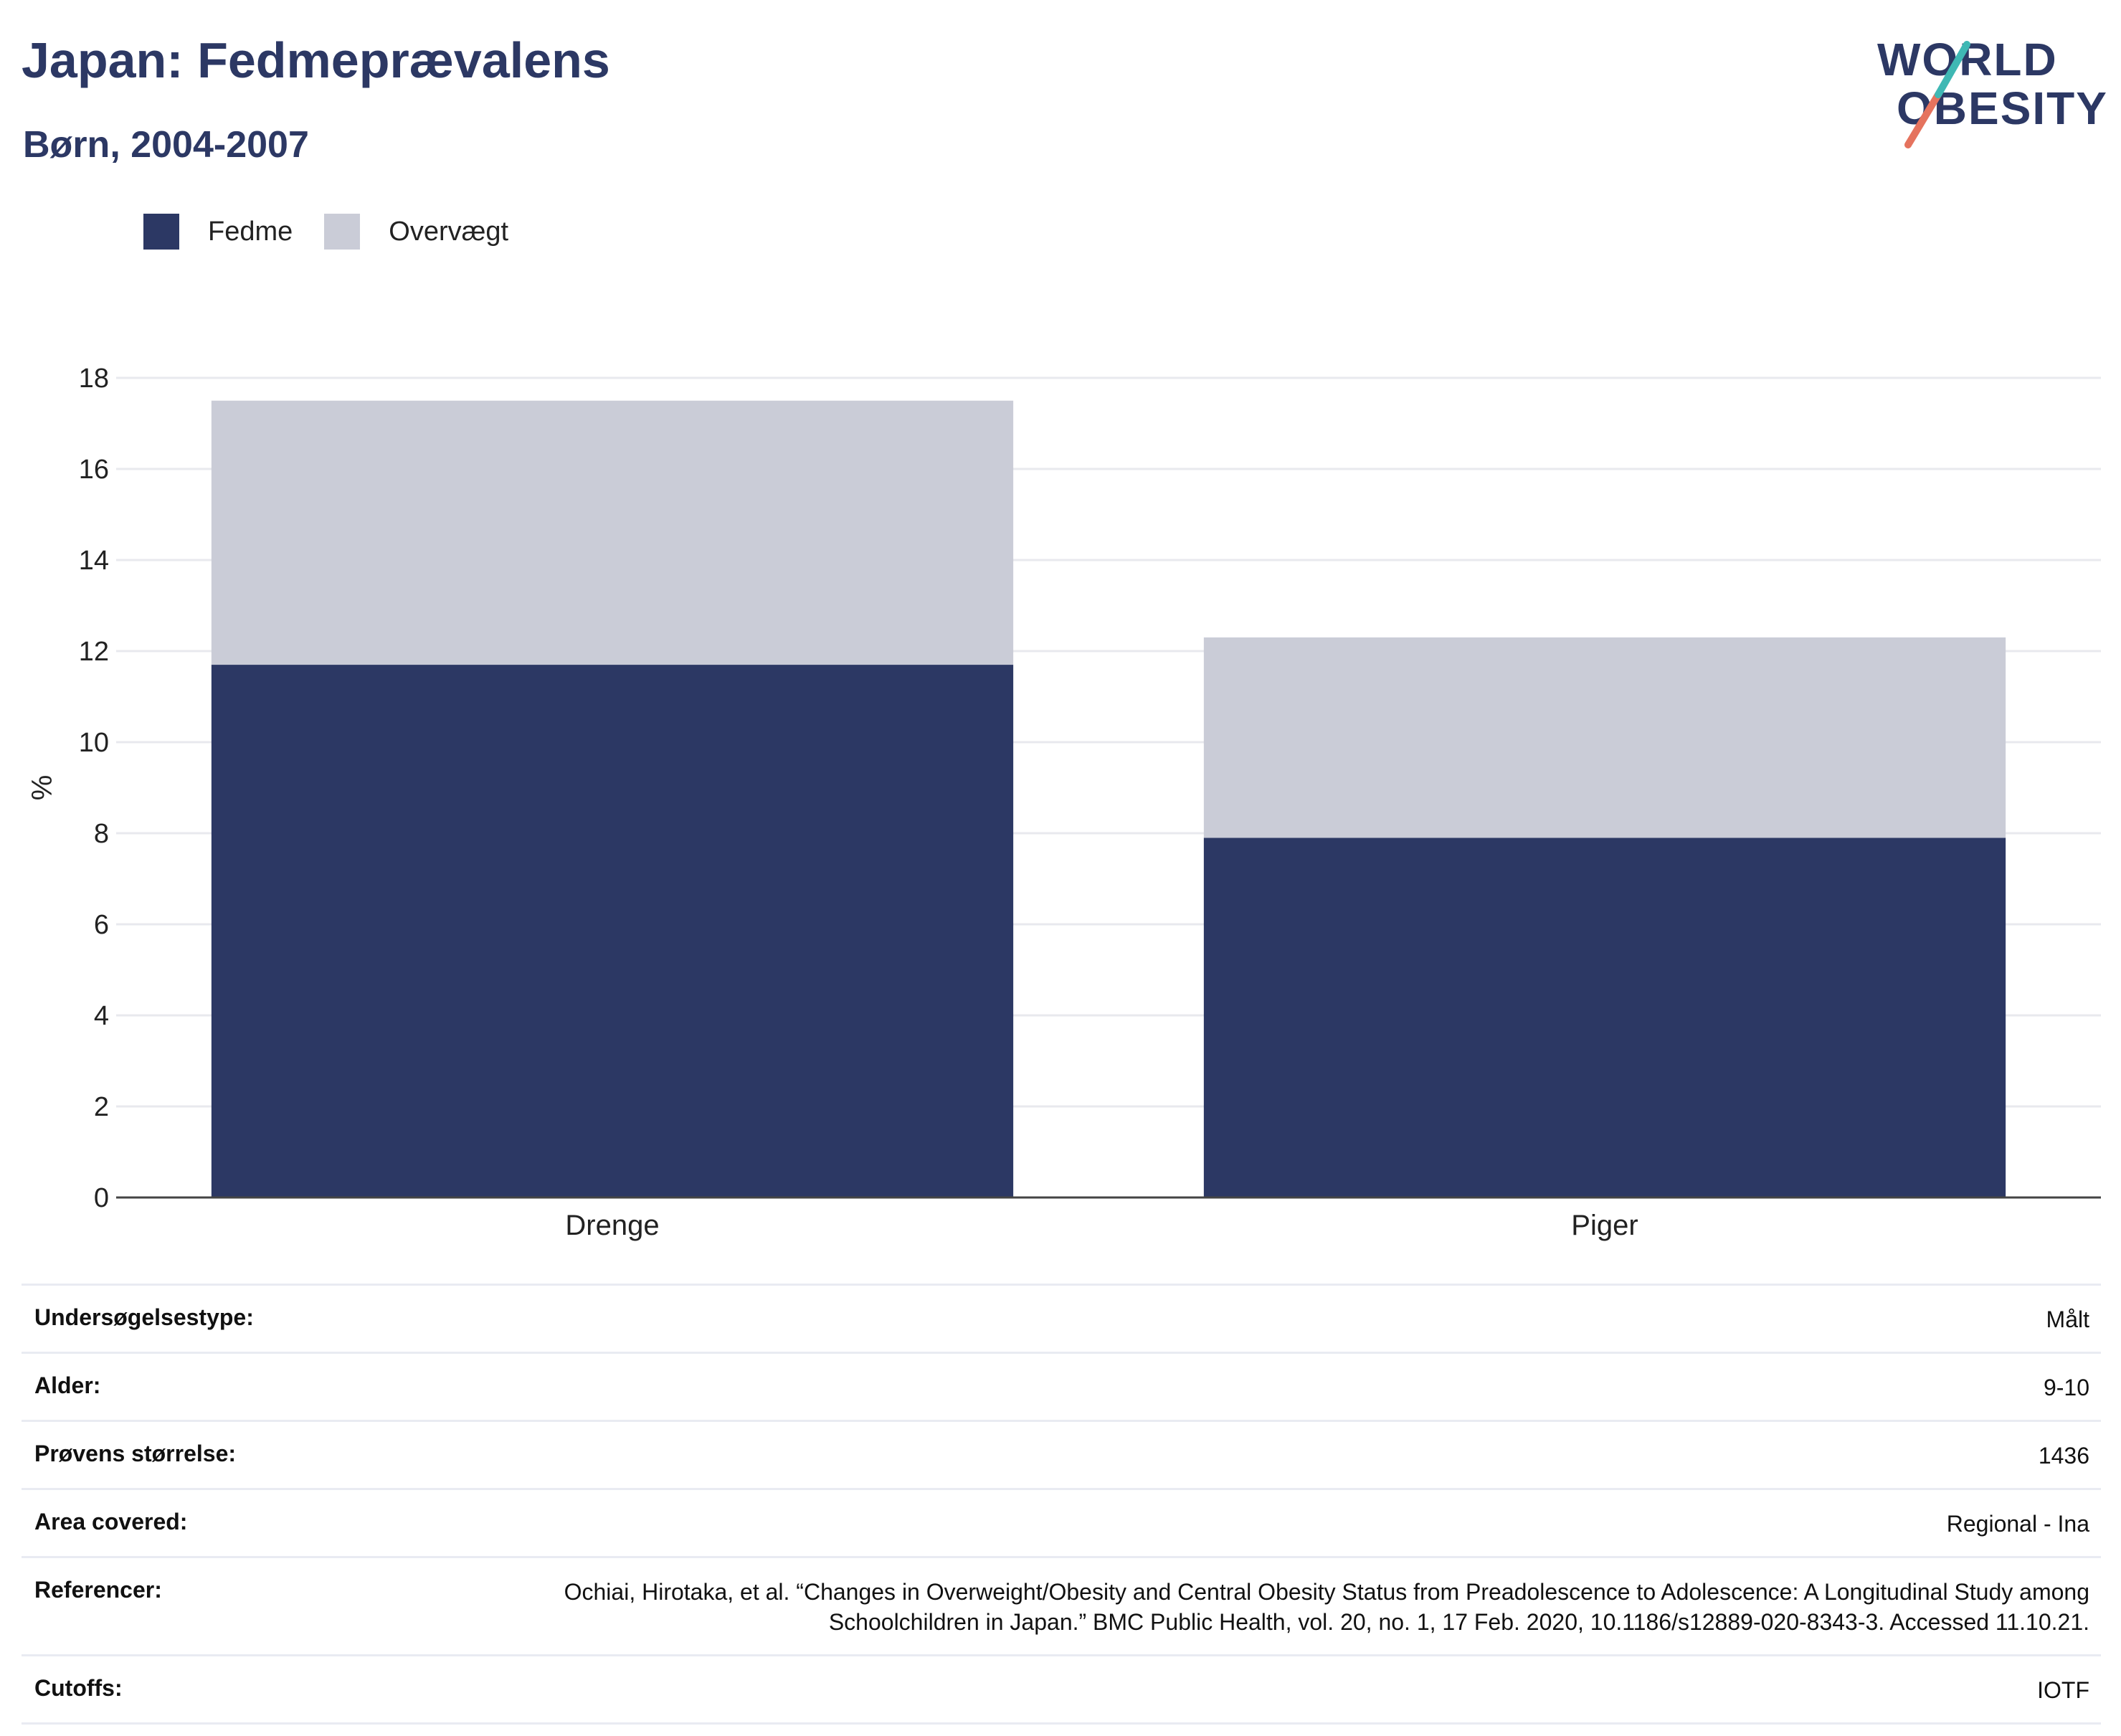 The width and height of the screenshot is (2121, 1736). What do you see at coordinates (1604, 1226) in the screenshot?
I see `x-tick-label: Piger` at bounding box center [1604, 1226].